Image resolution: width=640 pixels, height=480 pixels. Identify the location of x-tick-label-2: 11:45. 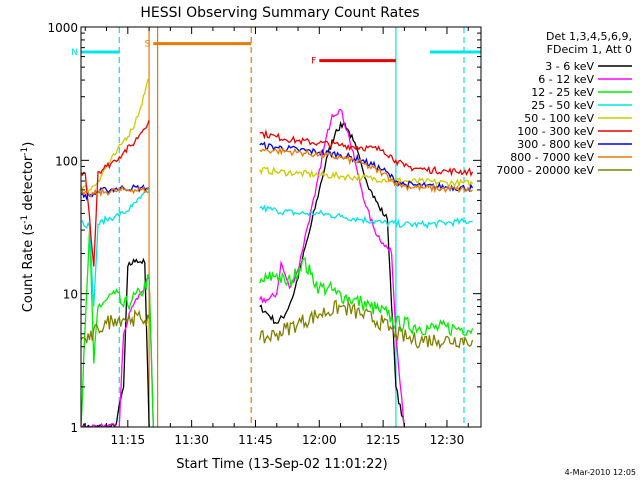
(255, 440).